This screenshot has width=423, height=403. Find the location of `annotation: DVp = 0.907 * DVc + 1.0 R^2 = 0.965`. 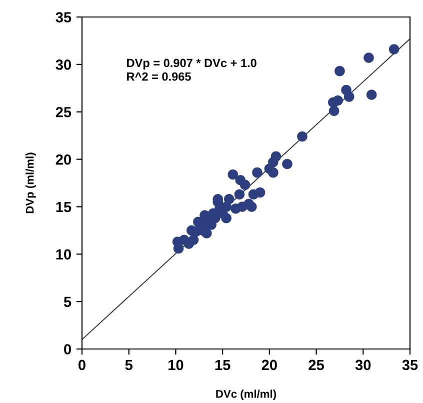

annotation: DVp = 0.907 * DVc + 1.0 R^2 = 0.965 is located at coordinates (191, 69).